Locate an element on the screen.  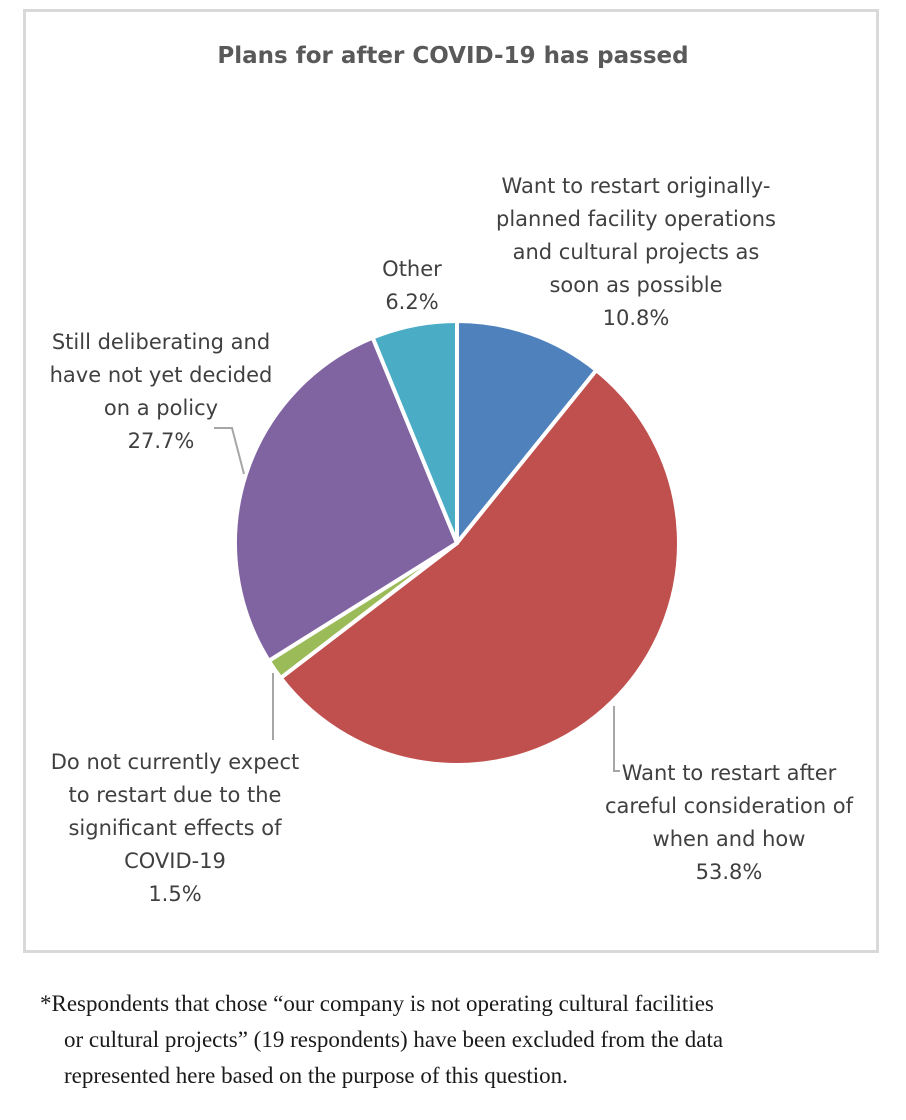
chart-title: Plans for after COVID-19 has passed is located at coordinates (452, 56).